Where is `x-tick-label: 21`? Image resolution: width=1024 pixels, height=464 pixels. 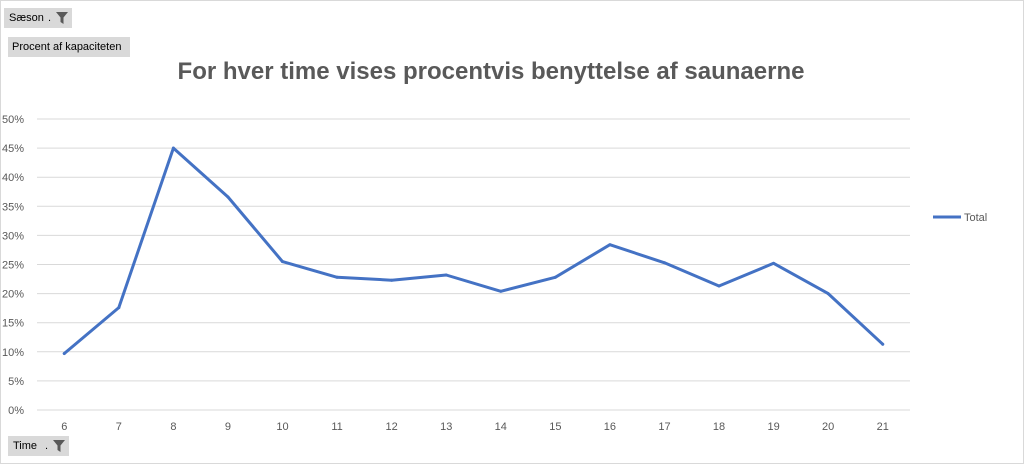
x-tick-label: 21 is located at coordinates (883, 427).